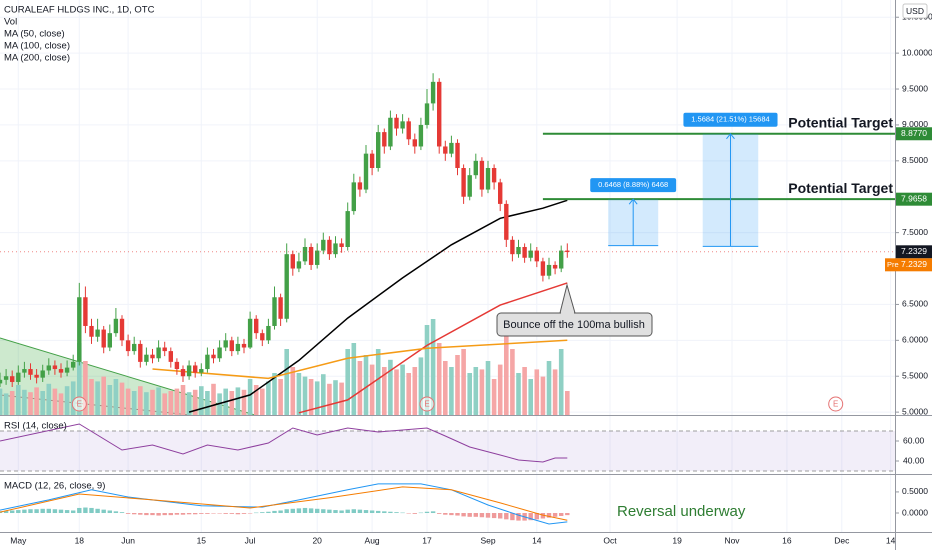 This screenshot has height=550, width=932. Describe the element at coordinates (914, 264) in the screenshot. I see `pre-label: 7.2329` at that location.